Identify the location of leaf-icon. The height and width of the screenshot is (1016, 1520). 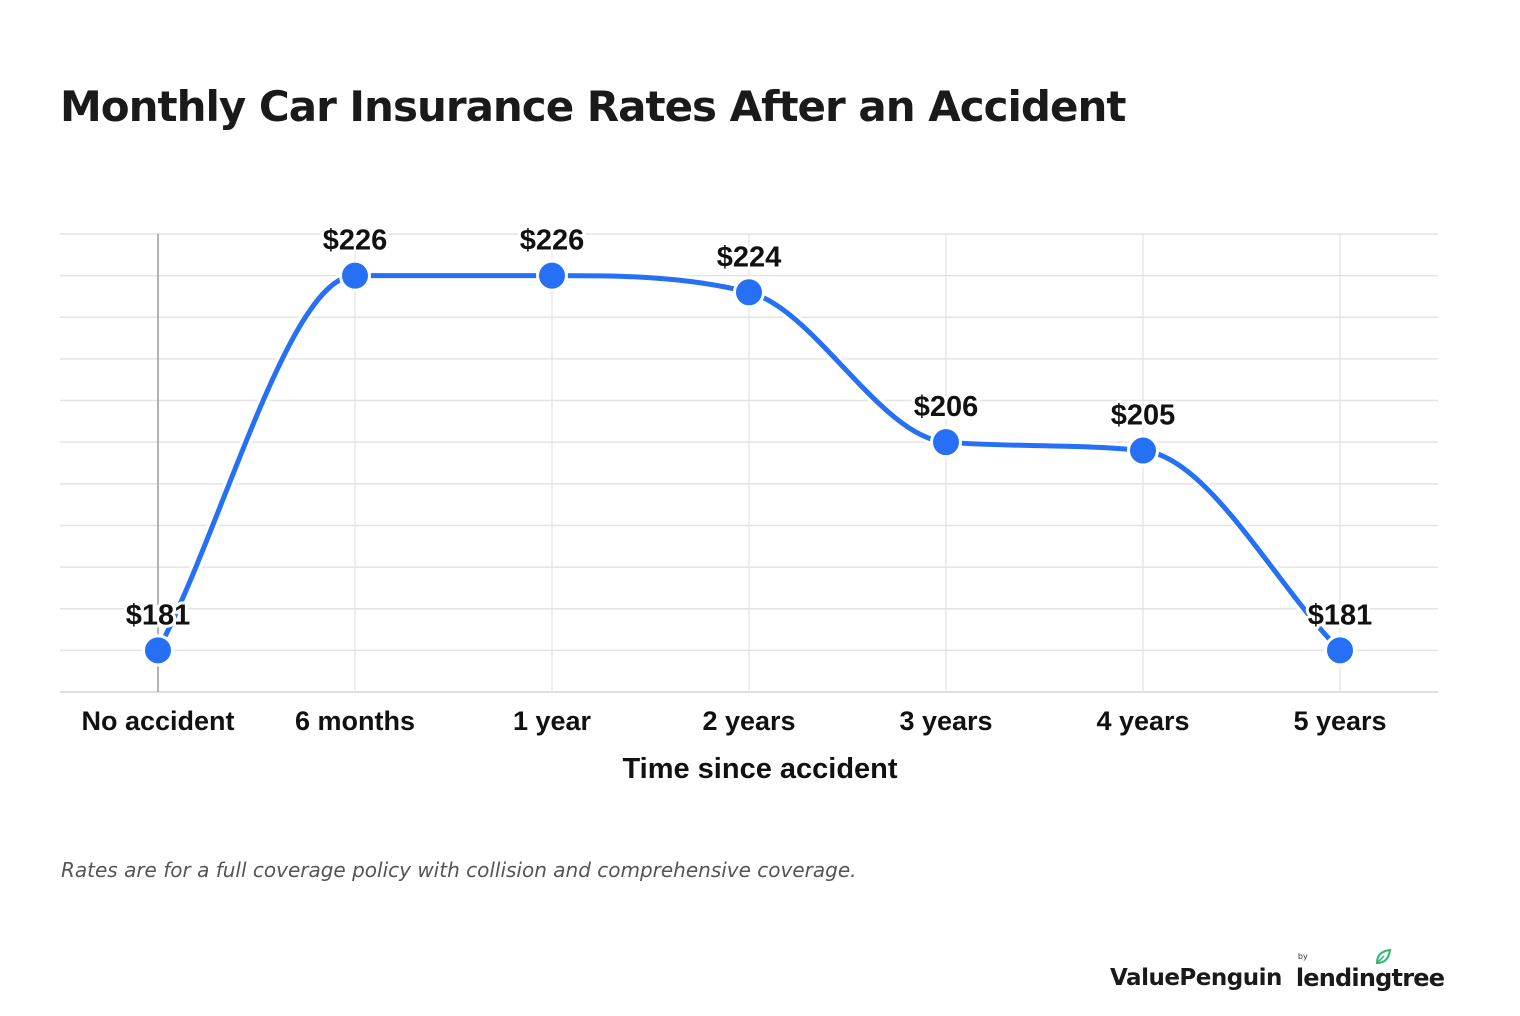
(1384, 956).